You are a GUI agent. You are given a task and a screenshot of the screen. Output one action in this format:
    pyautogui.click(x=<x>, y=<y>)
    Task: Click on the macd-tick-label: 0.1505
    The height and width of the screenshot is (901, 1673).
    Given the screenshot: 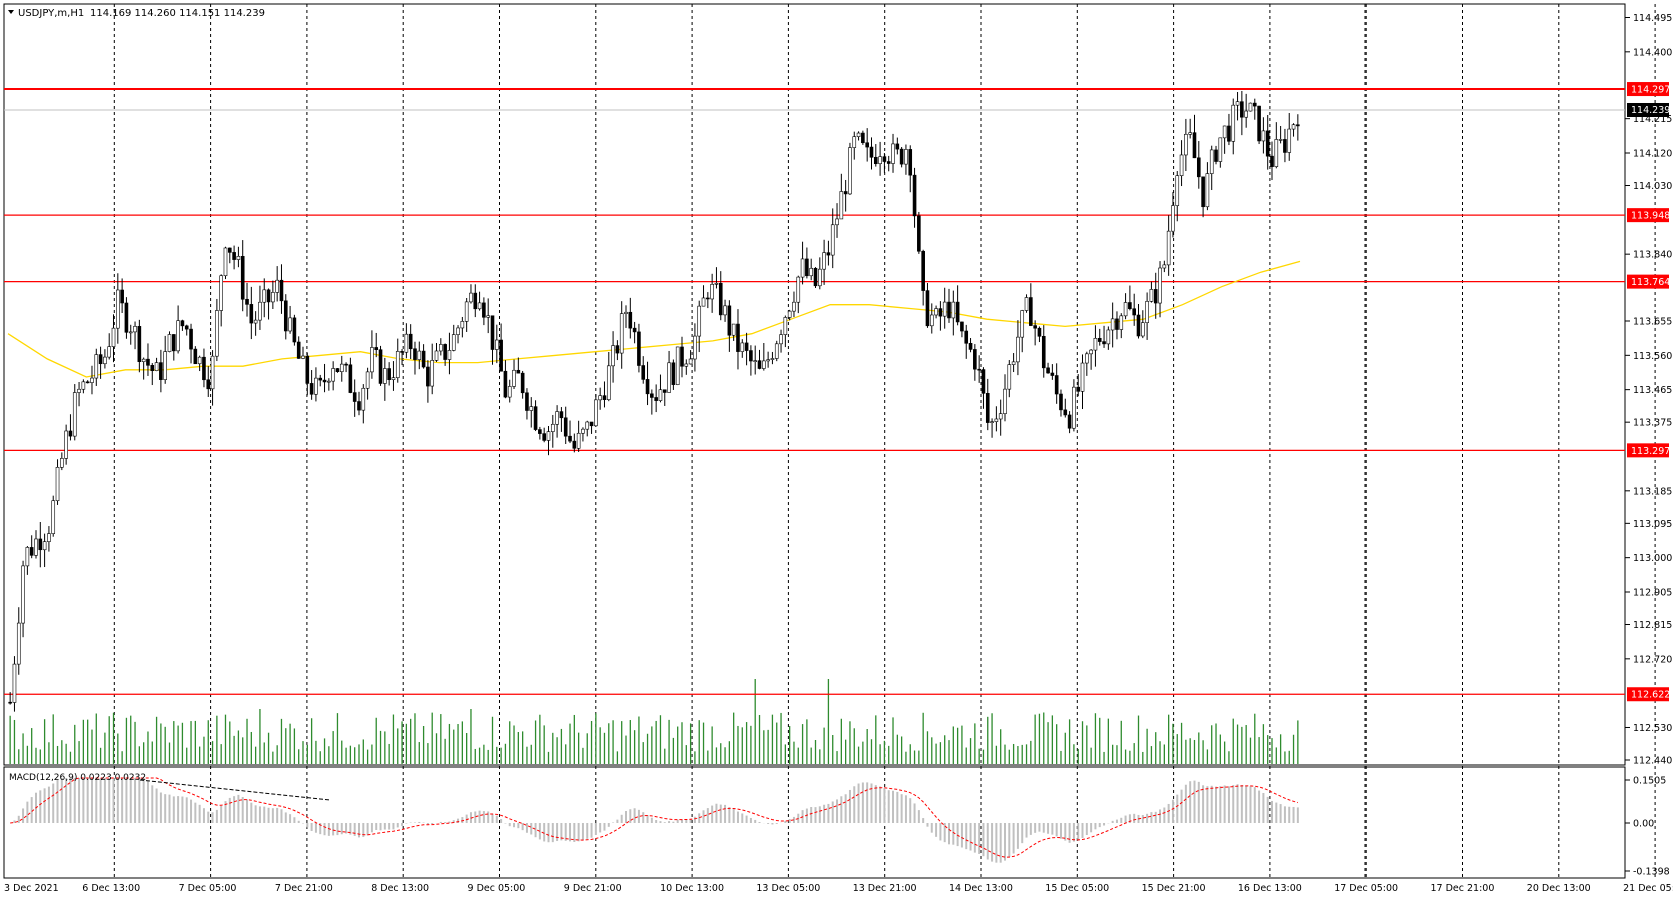 What is the action you would take?
    pyautogui.click(x=1649, y=781)
    